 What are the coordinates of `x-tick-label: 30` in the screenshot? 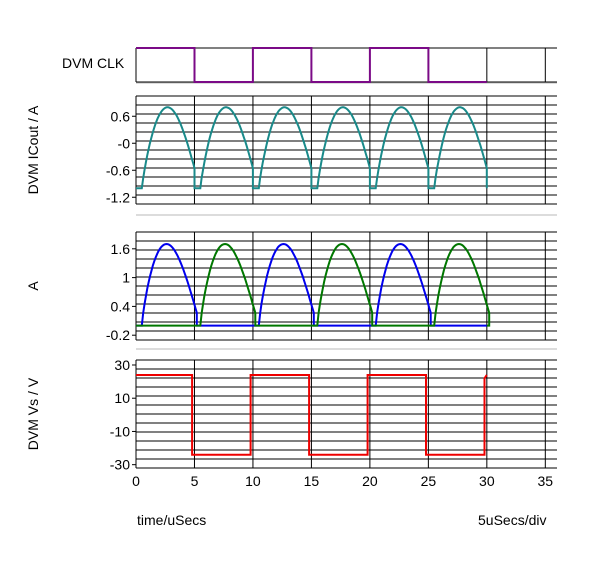 It's located at (487, 481).